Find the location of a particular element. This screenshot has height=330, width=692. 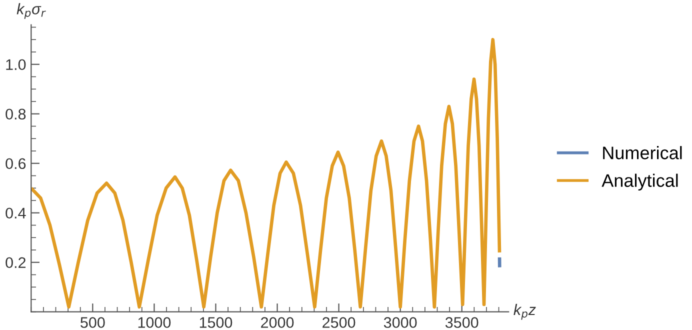

x-tick-label: 500 is located at coordinates (92, 322).